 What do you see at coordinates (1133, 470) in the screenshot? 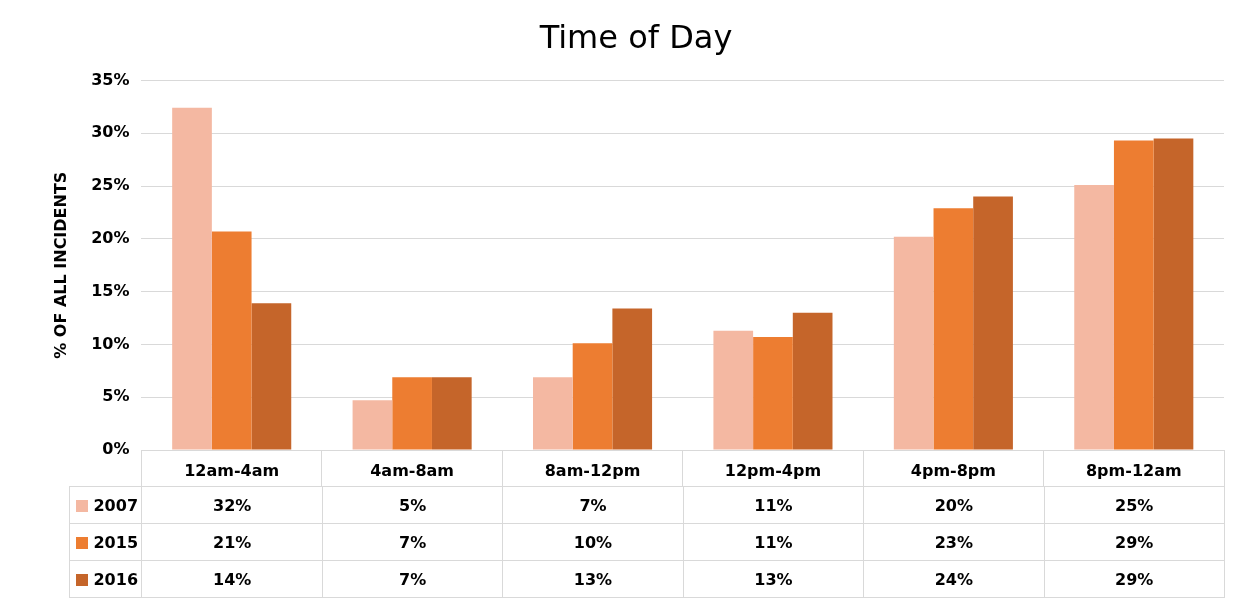
I see `x-tick-label: 8pm-12am` at bounding box center [1133, 470].